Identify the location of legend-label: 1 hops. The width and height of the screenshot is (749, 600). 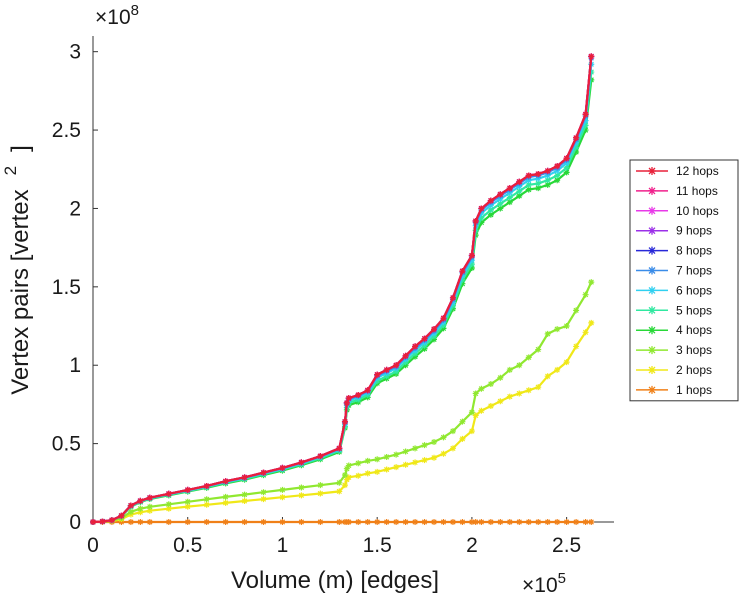
(694, 390).